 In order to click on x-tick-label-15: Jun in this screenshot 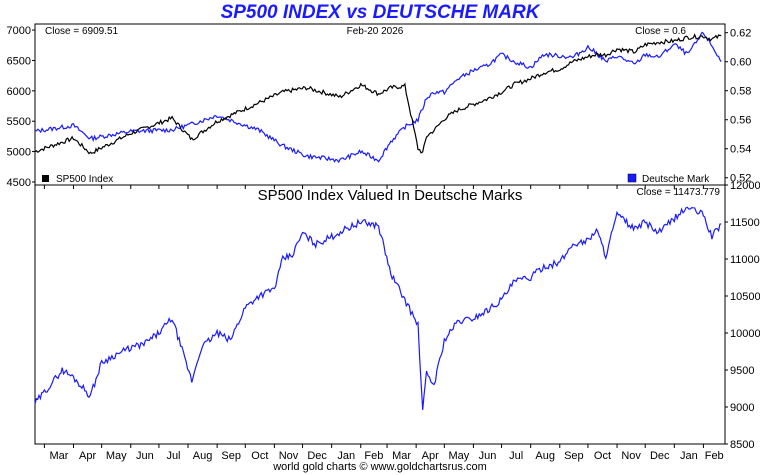, I will do `click(488, 456)`.